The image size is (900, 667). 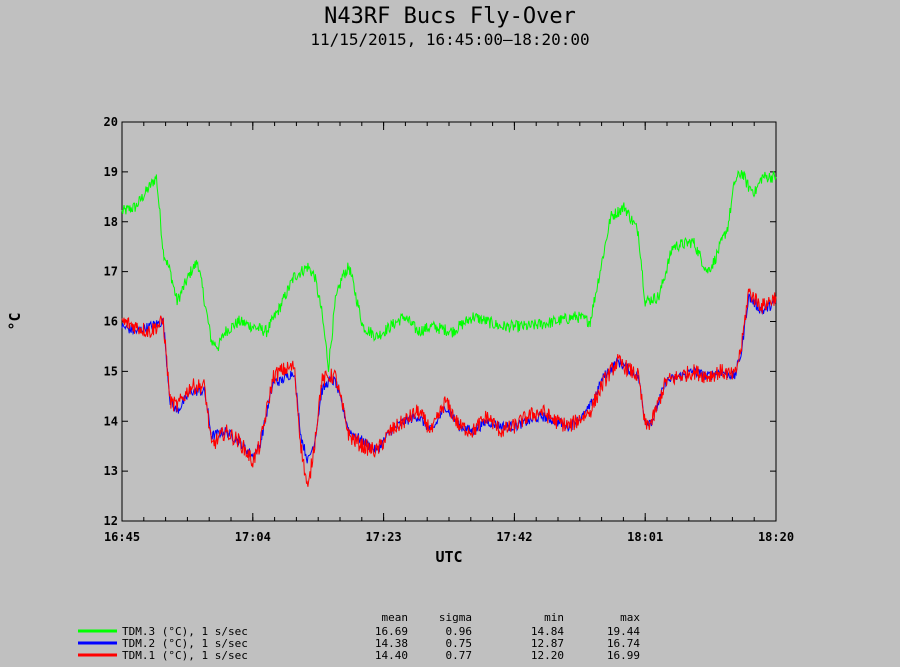 What do you see at coordinates (15, 321) in the screenshot?
I see `y-axis-label: °C` at bounding box center [15, 321].